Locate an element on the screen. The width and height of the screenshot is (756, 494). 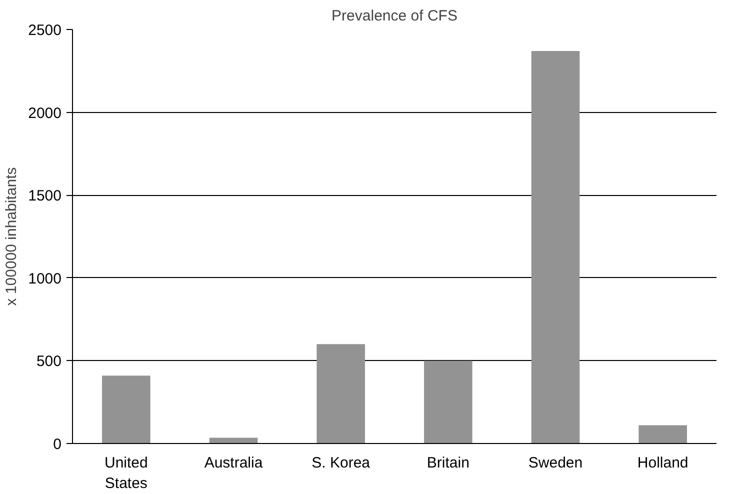
x-tick-label: Australia is located at coordinates (234, 463).